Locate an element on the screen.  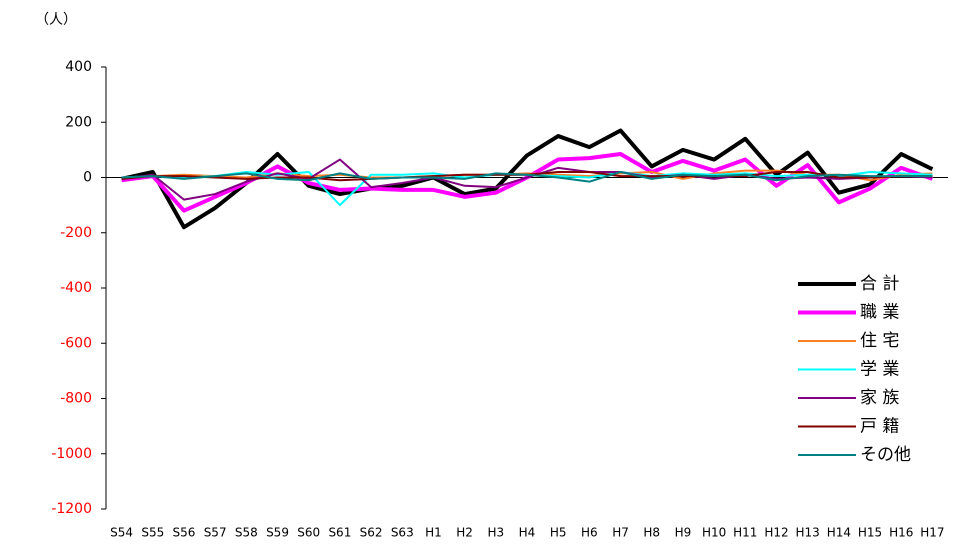
legend-label: 職 業 is located at coordinates (879, 313).